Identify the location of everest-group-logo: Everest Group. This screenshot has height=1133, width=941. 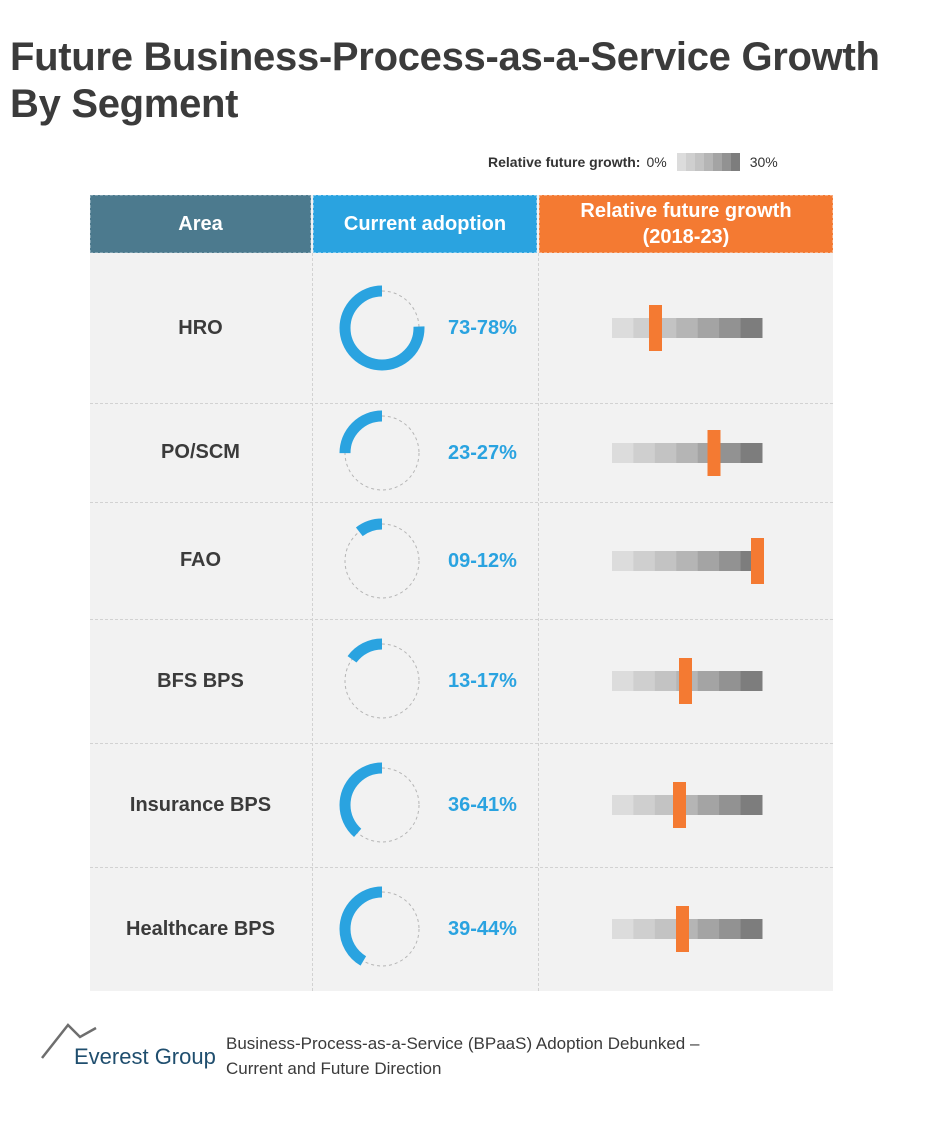
(128, 1046).